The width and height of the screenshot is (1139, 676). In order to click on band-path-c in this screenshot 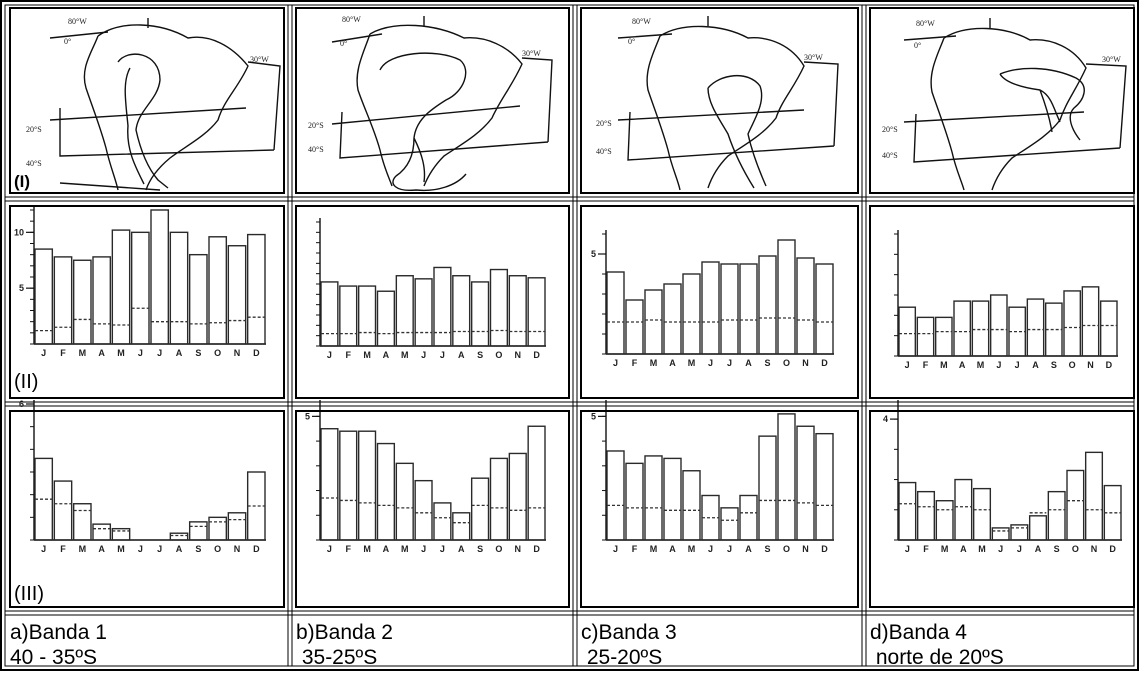, I will do `click(737, 131)`.